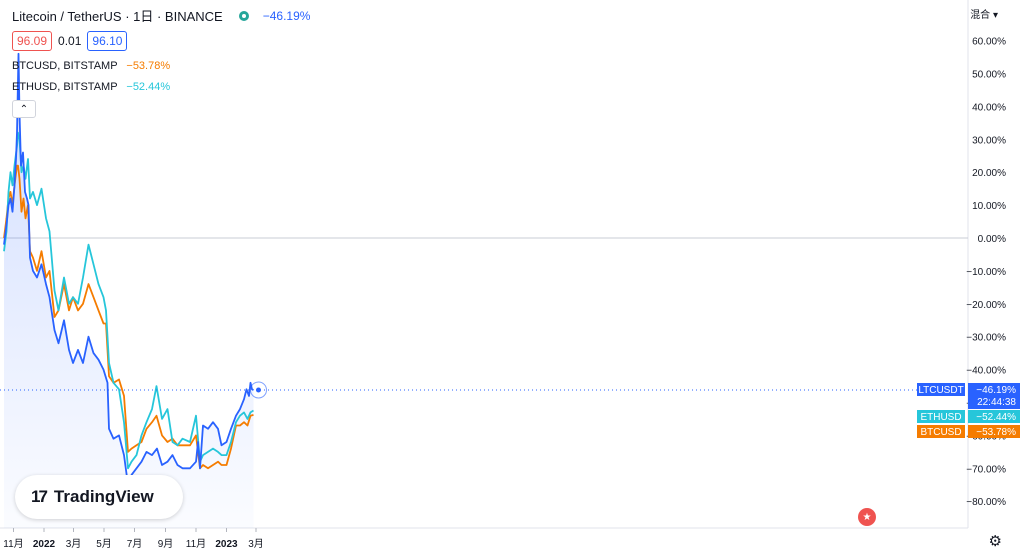  Describe the element at coordinates (39, 496) in the screenshot. I see `tradingview-mark-icon: 17` at that location.